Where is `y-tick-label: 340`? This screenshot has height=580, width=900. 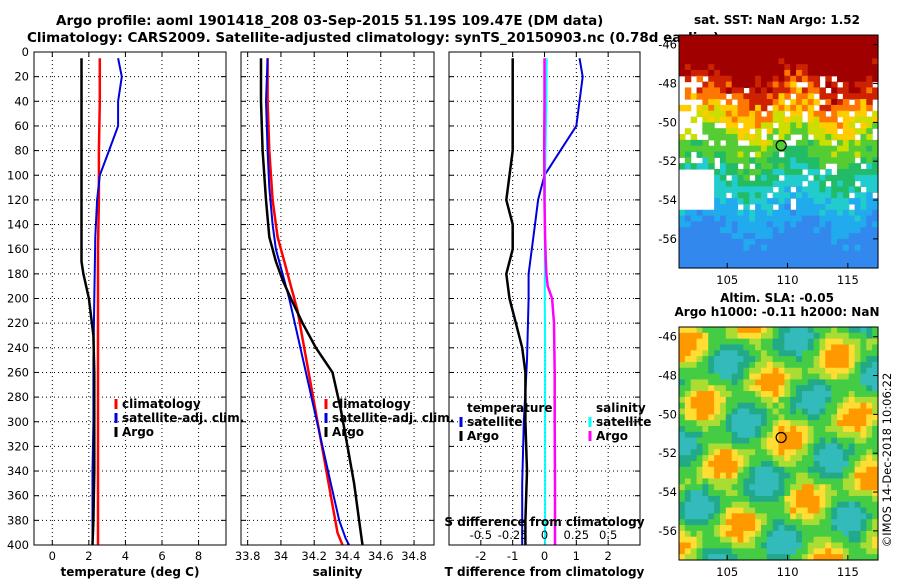
y-tick-label: 340 is located at coordinates (18, 471).